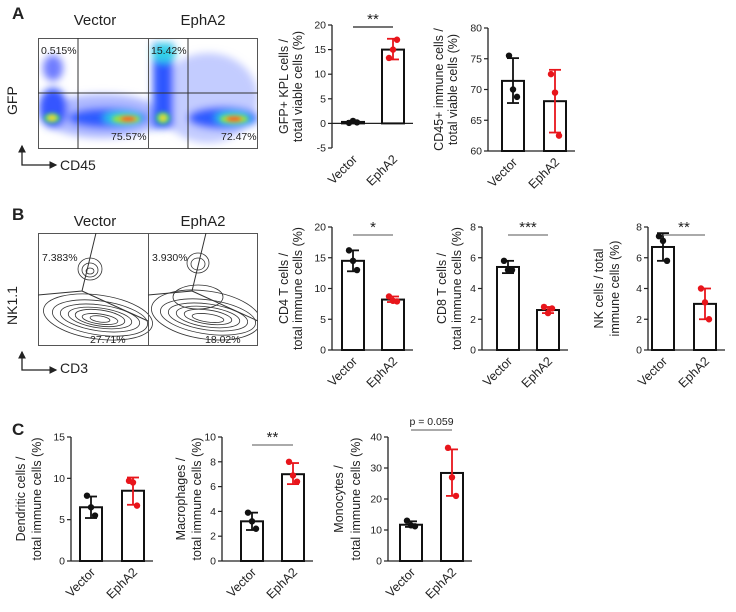 Image resolution: width=736 pixels, height=612 pixels. What do you see at coordinates (476, 121) in the screenshot?
I see `y-tick-label: 65` at bounding box center [476, 121].